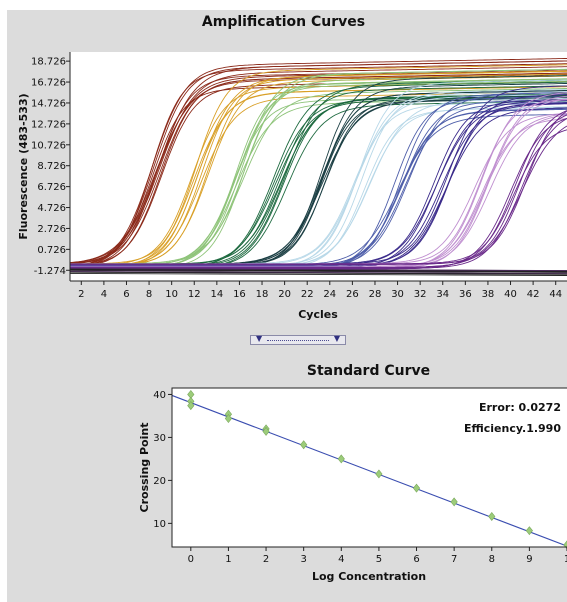 The height and width of the screenshot is (602, 567). What do you see at coordinates (159, 395) in the screenshot?
I see `standard-curve-y-tick-label: 40` at bounding box center [159, 395].